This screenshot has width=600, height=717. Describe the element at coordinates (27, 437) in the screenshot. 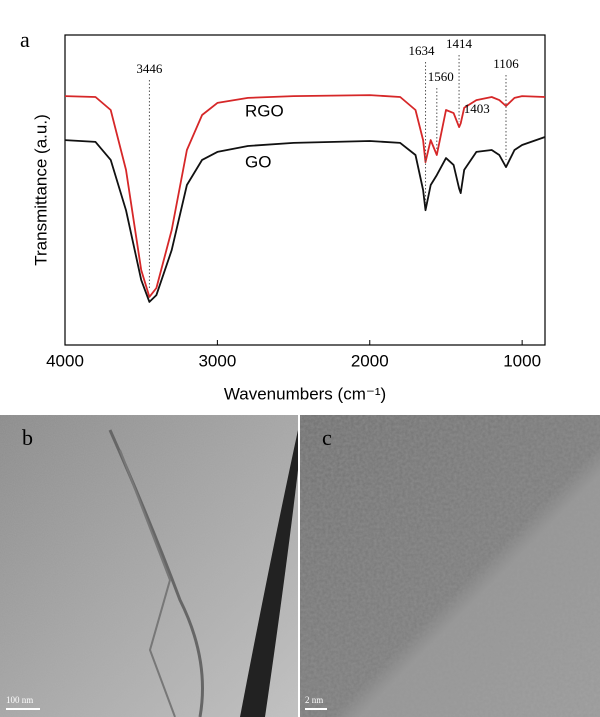

I see `panel-label: b` at that location.